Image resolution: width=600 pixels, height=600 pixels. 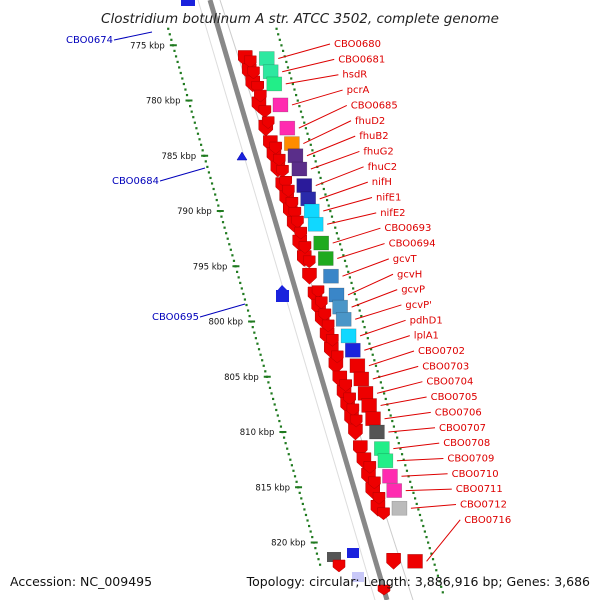 What do you see at coordinates (373, 136) in the screenshot?
I see `gene-label: fhuB2` at bounding box center [373, 136].